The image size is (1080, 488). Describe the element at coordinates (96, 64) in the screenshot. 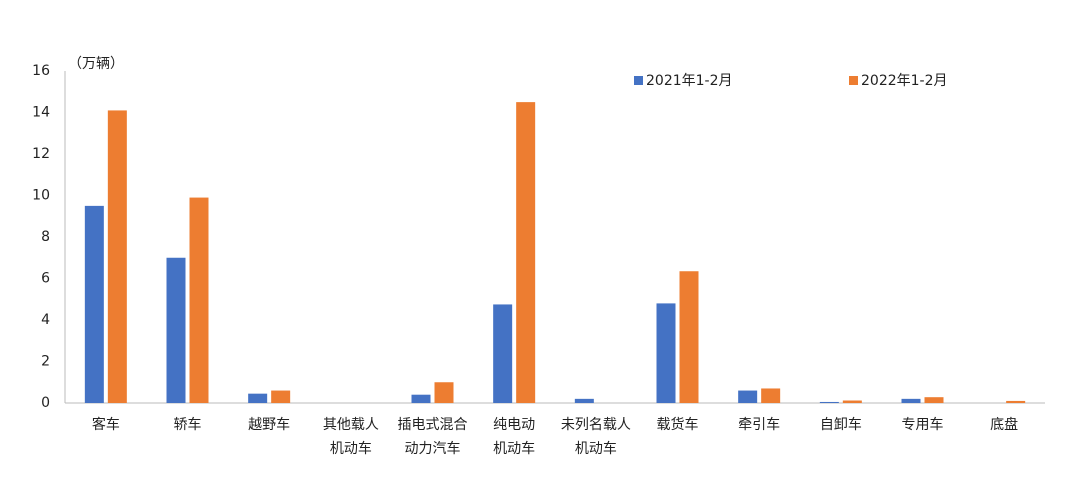

I see `y-axis-label: （万辆）` at that location.